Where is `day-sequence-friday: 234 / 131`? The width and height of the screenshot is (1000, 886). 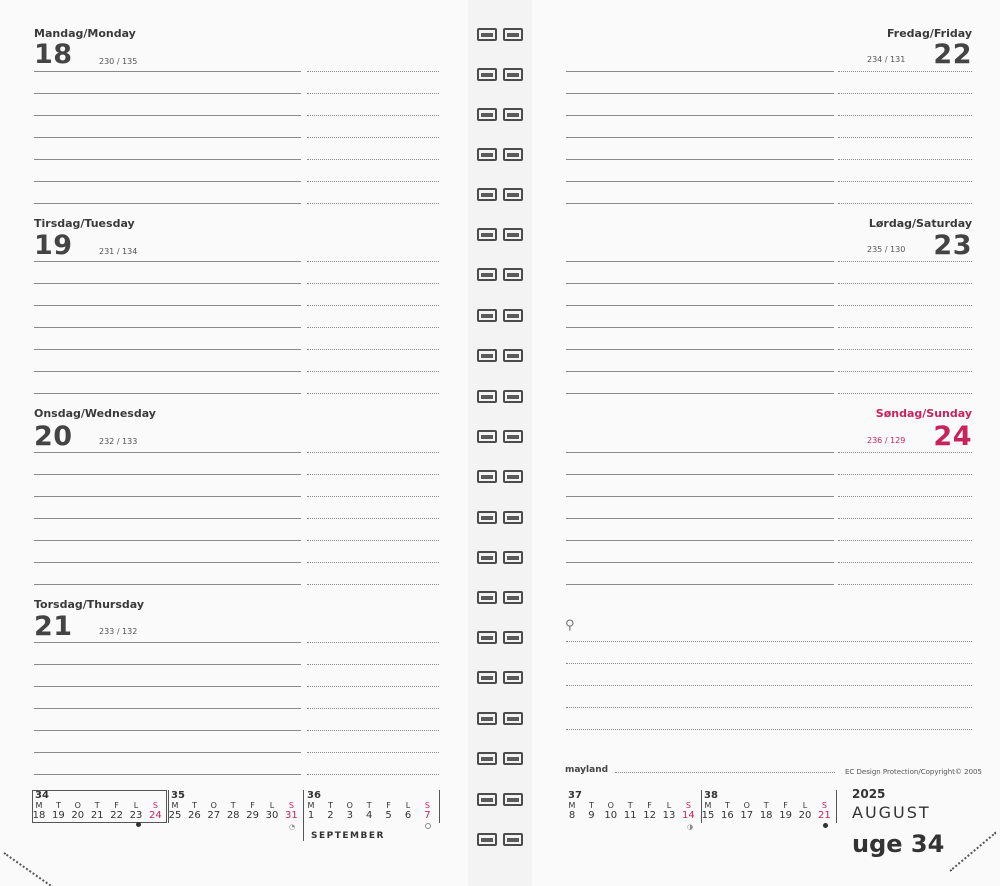 day-sequence-friday: 234 / 131 is located at coordinates (886, 59).